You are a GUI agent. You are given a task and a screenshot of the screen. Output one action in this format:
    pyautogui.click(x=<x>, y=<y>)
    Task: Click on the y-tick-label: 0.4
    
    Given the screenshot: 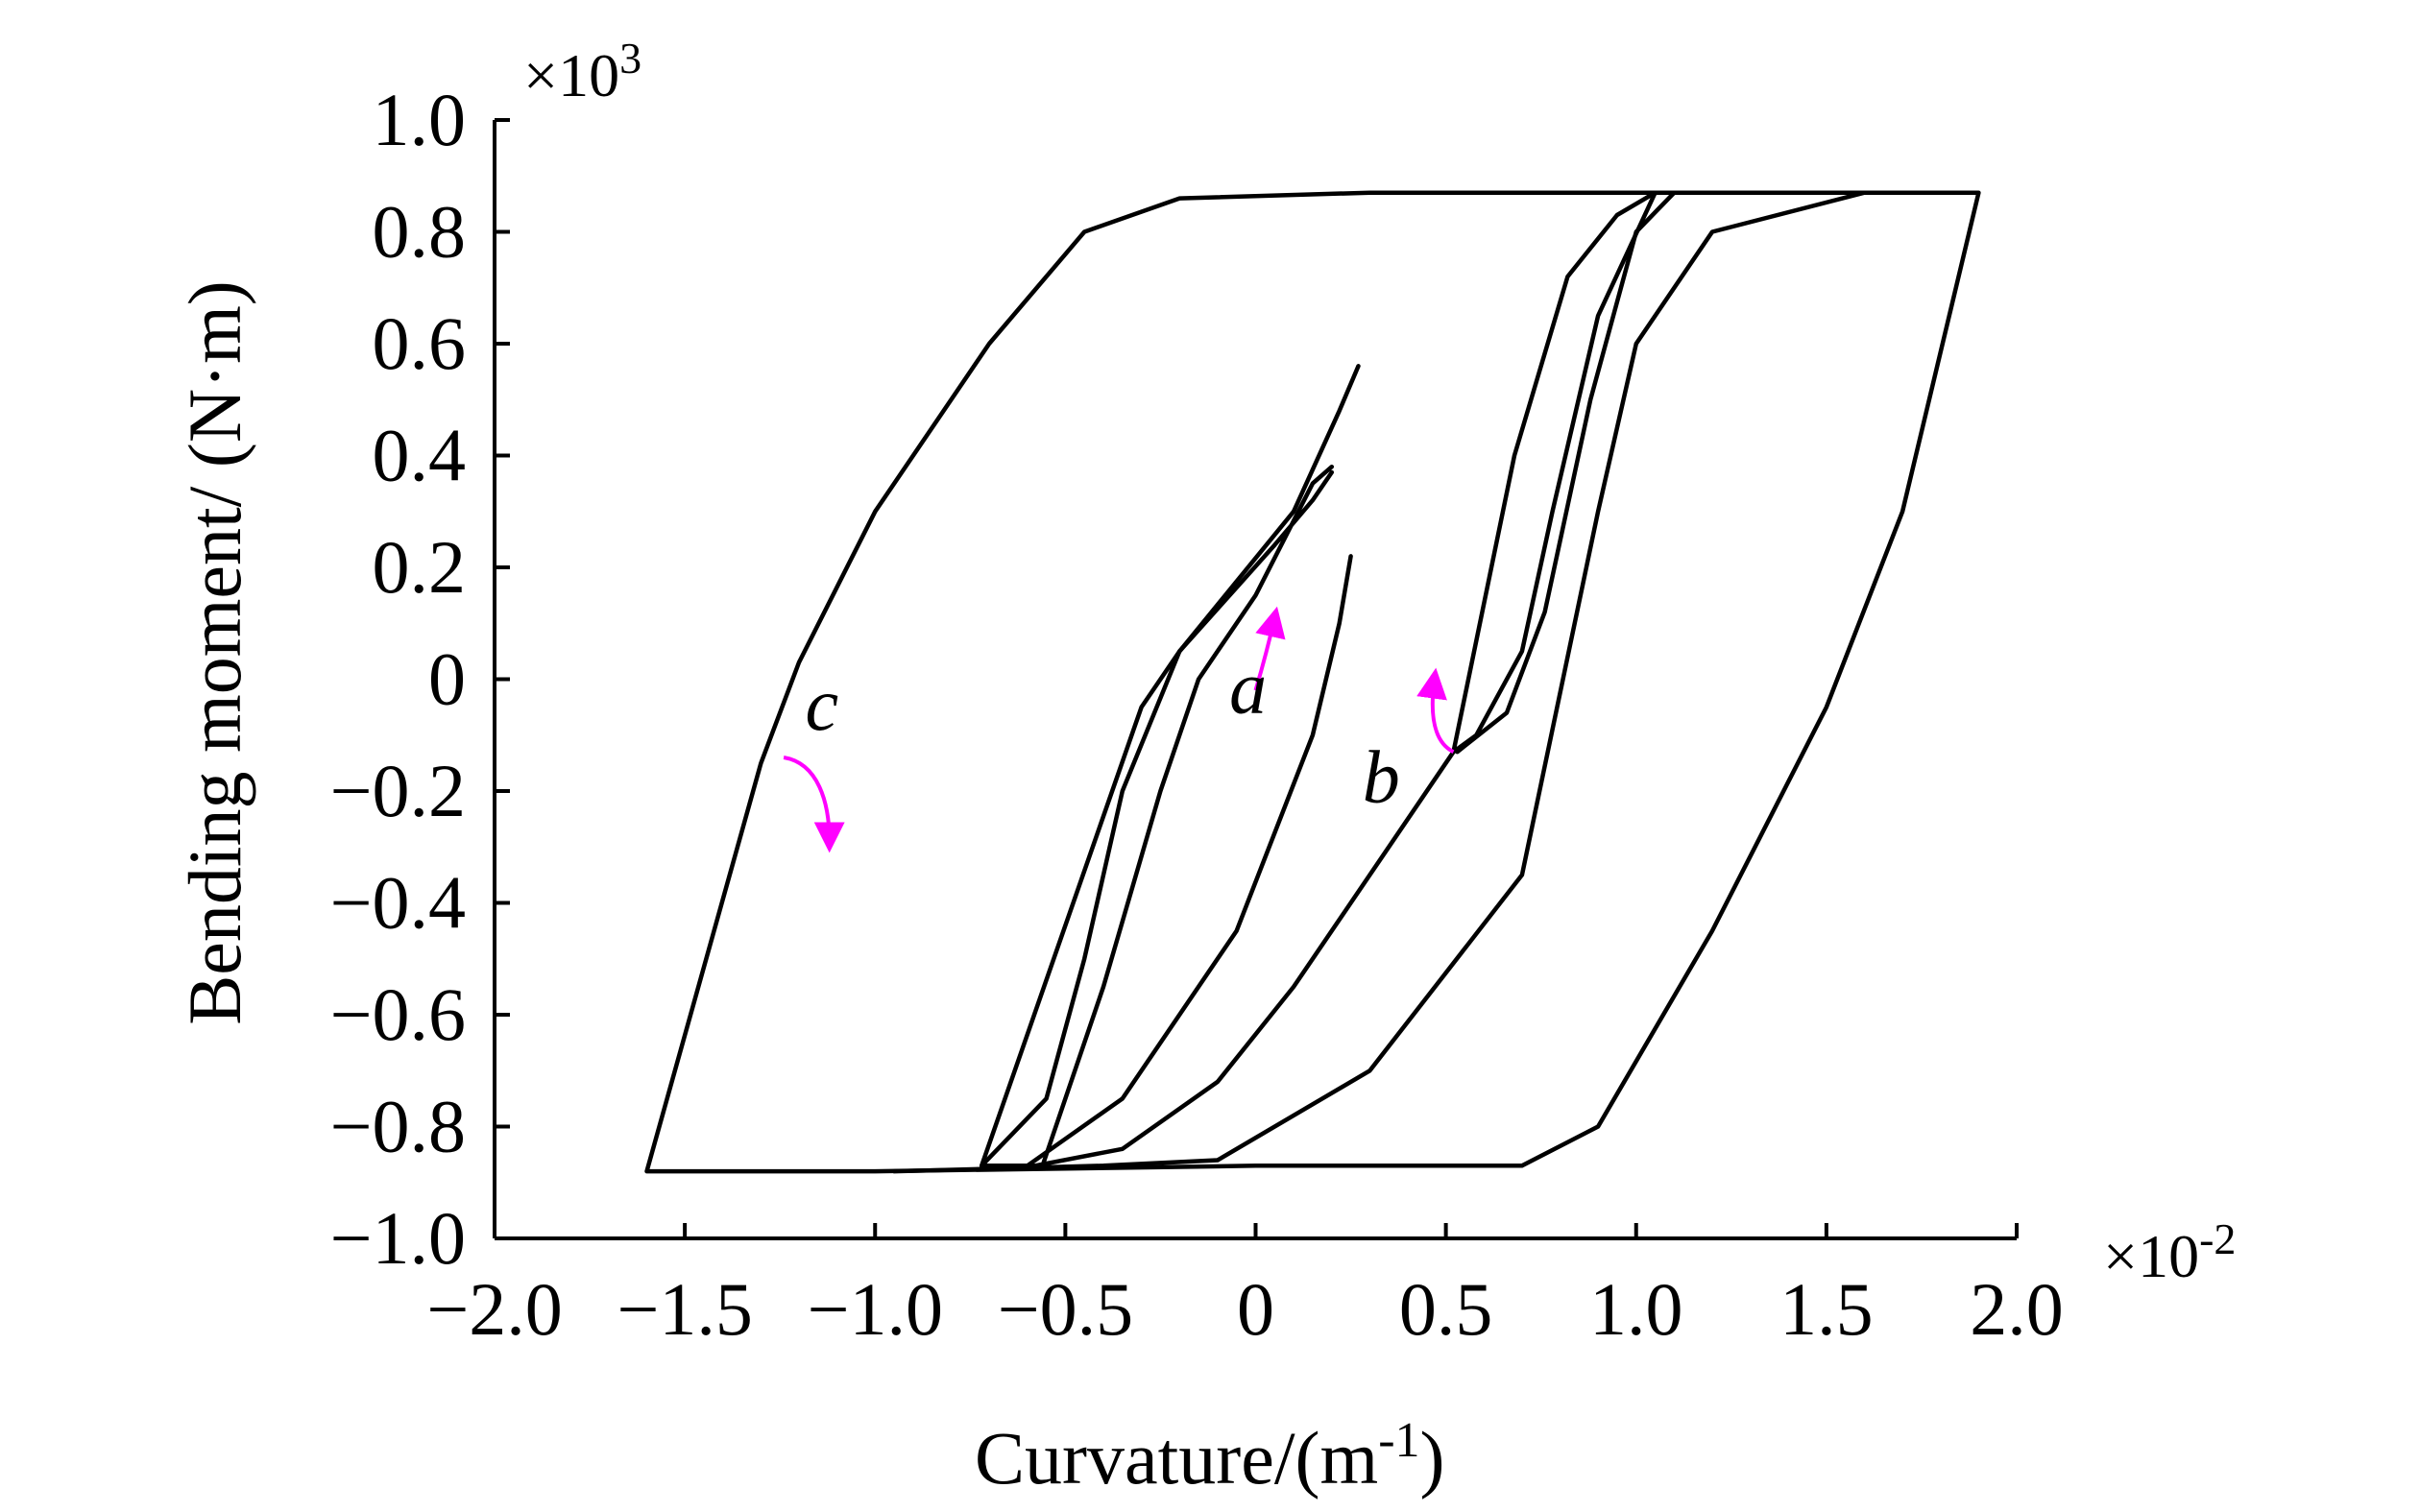 What is the action you would take?
    pyautogui.click(x=420, y=455)
    